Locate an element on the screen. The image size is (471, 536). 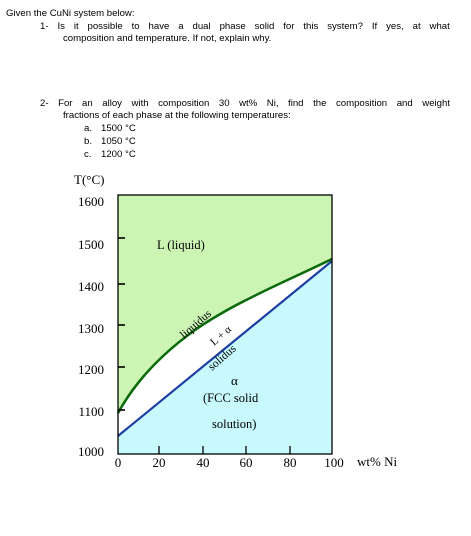
fcc-solid-label-line-1: (FCC solid is located at coordinates (231, 398).